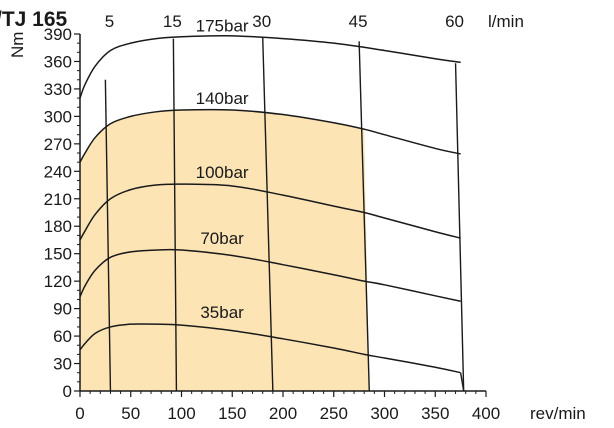 The width and height of the screenshot is (614, 428). I want to click on x-tick-label: 50, so click(130, 413).